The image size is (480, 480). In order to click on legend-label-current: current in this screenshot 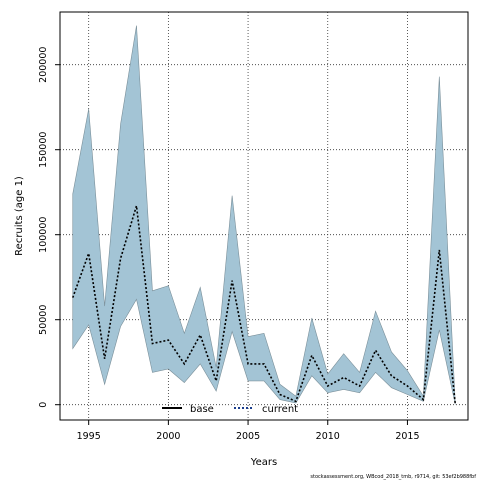, I will do `click(280, 409)`.